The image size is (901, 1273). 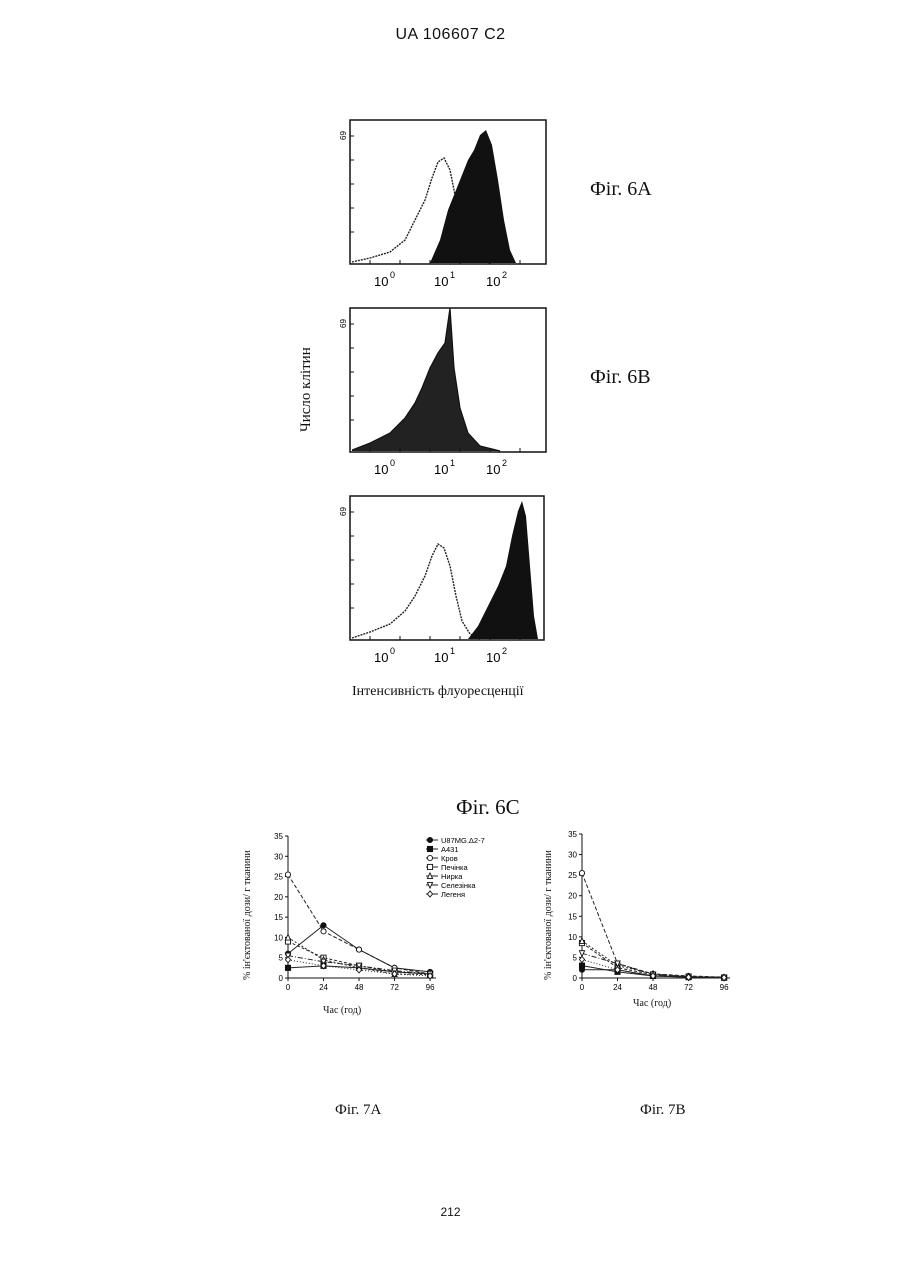 What do you see at coordinates (306, 389) in the screenshot?
I see `fig6-y-axis-label: Число клітин` at bounding box center [306, 389].